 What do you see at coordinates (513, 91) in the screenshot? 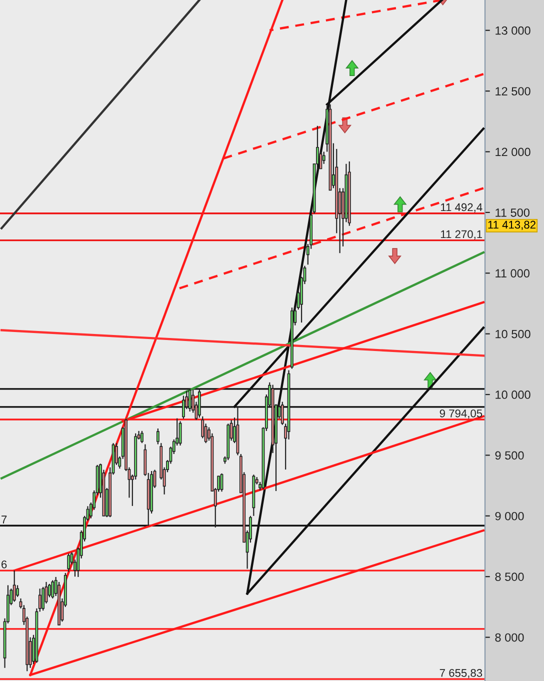
I see `y-tick-label: 12 500` at bounding box center [513, 91].